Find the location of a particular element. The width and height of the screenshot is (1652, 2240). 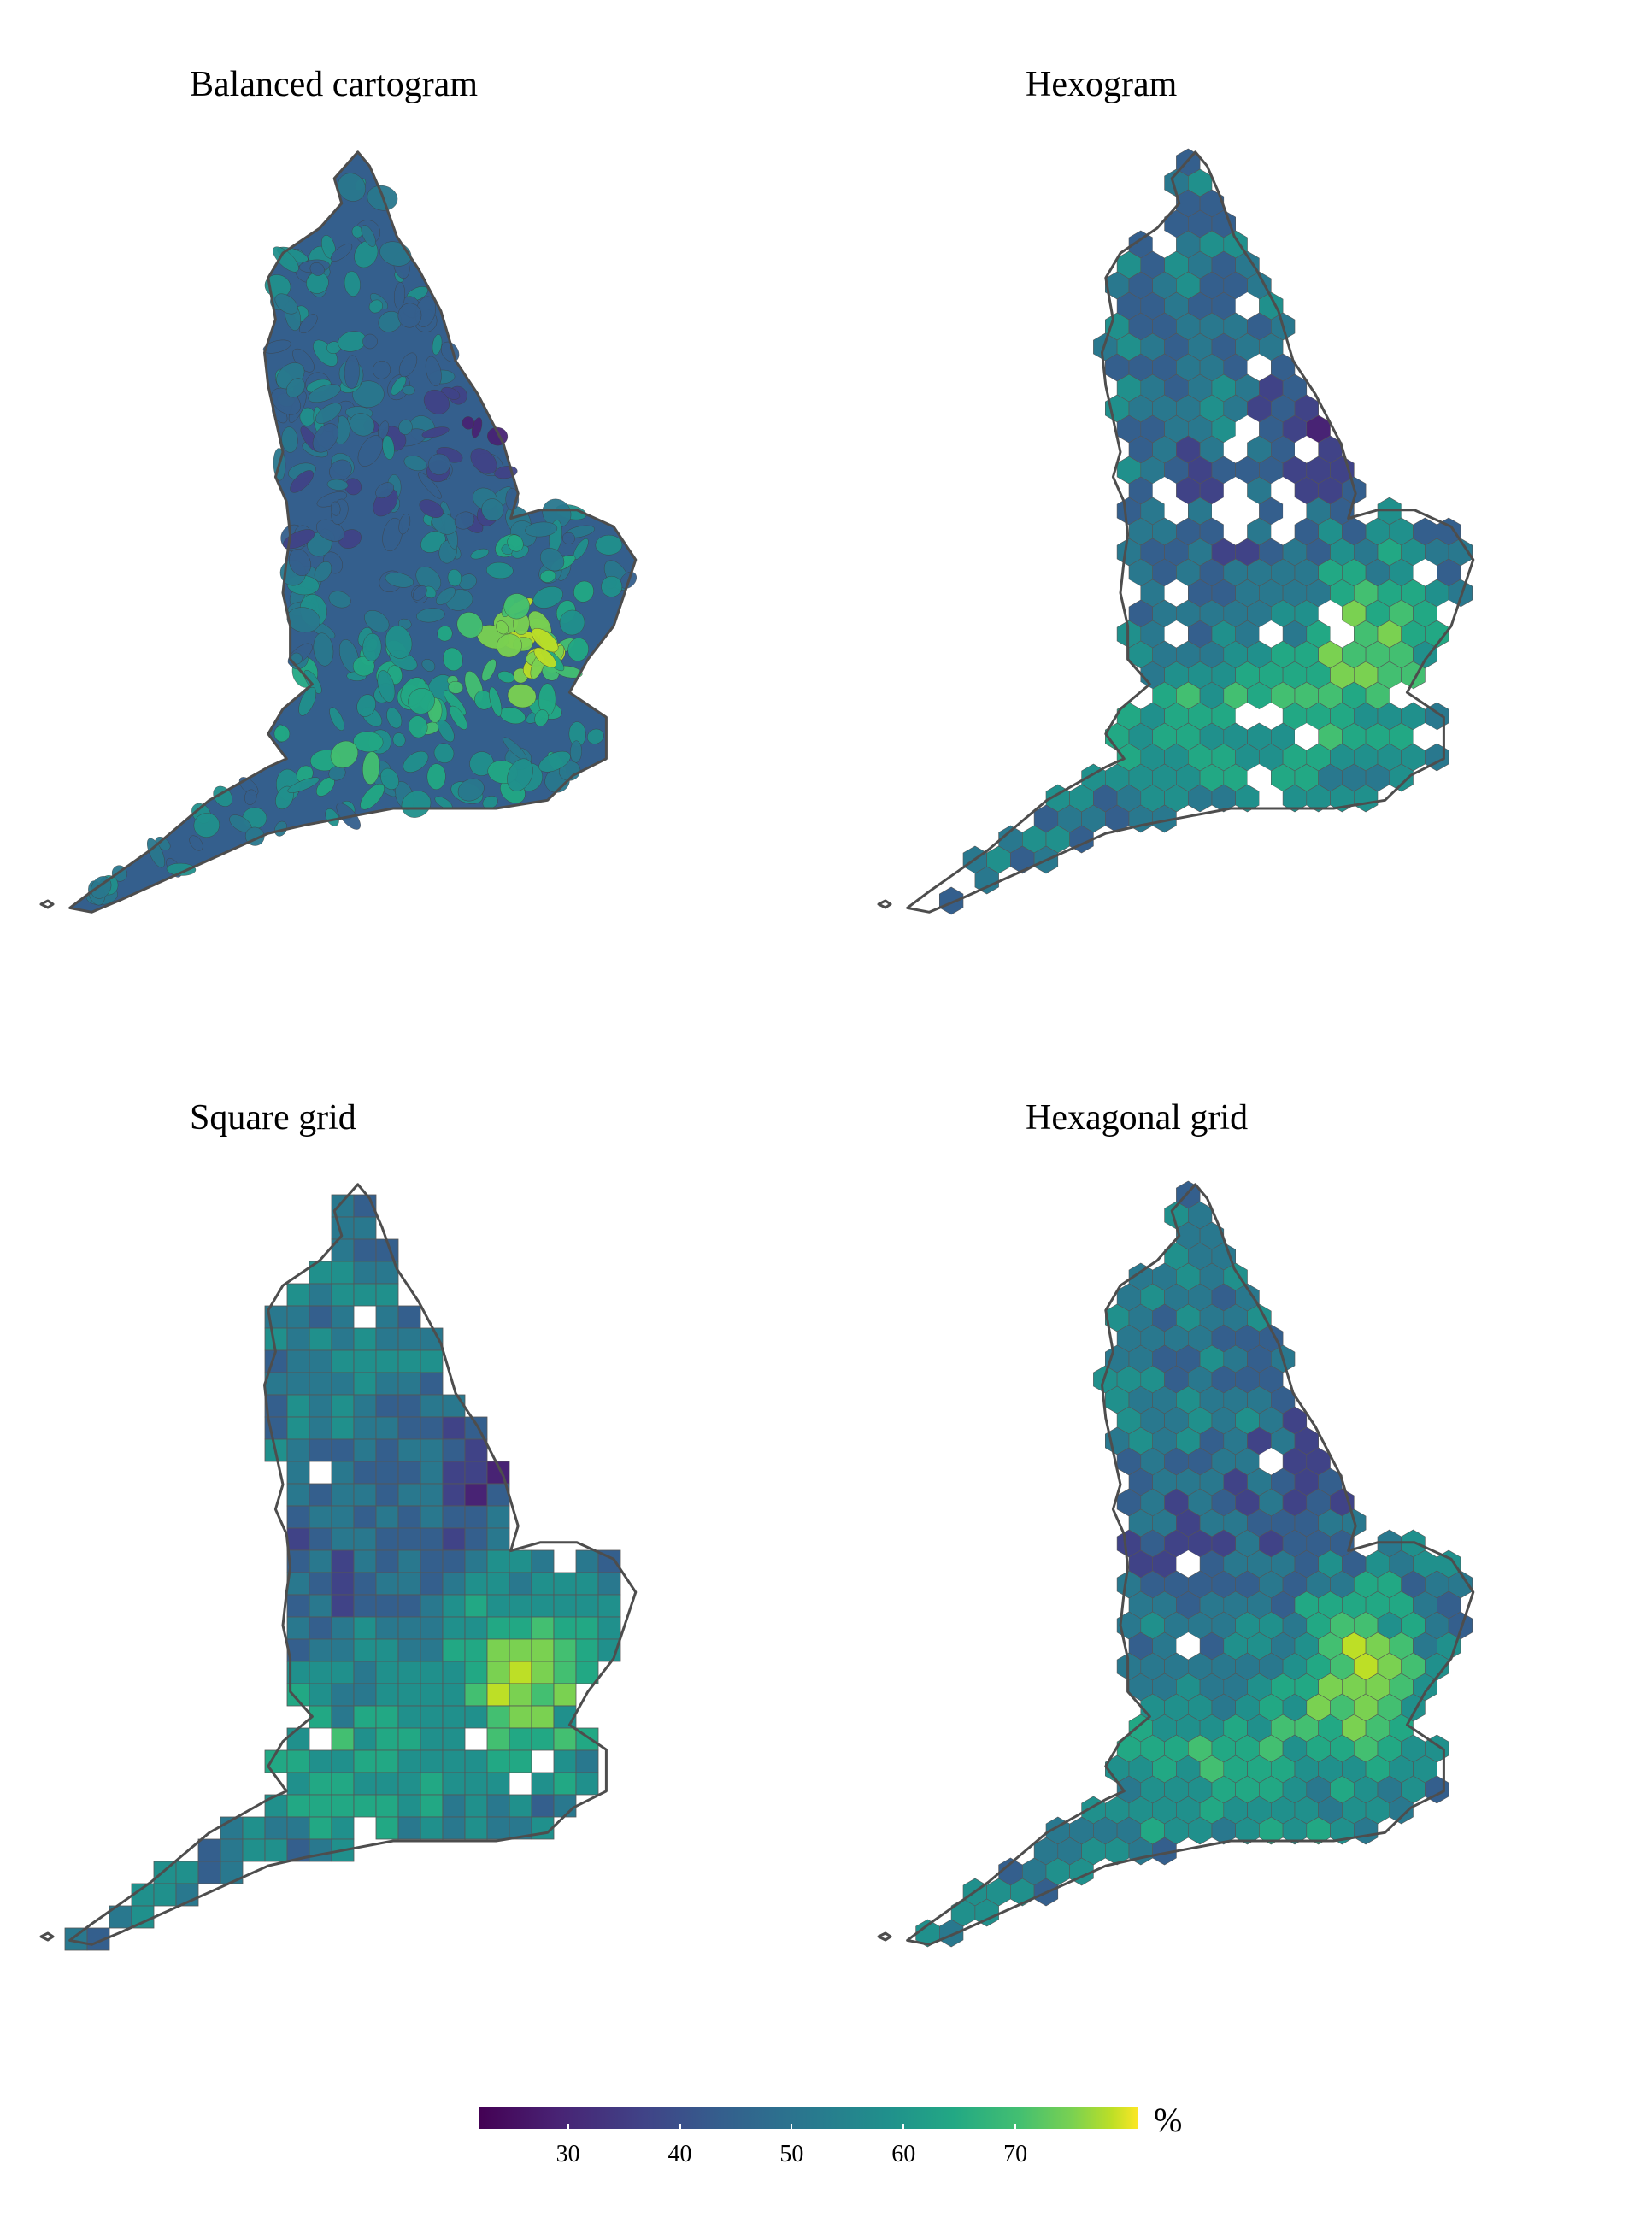

panel-title-square-grid: Square grid is located at coordinates (273, 1118).